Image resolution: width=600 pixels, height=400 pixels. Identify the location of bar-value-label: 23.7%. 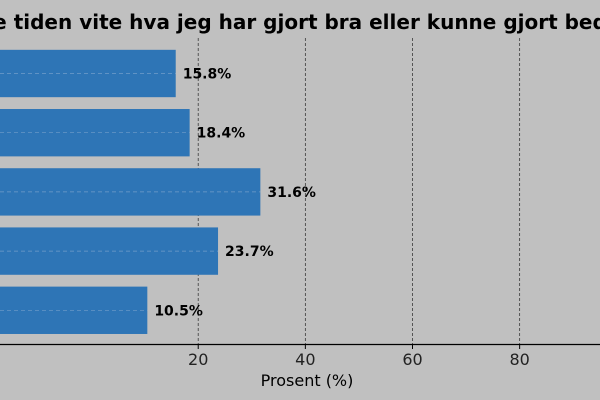
(249, 252).